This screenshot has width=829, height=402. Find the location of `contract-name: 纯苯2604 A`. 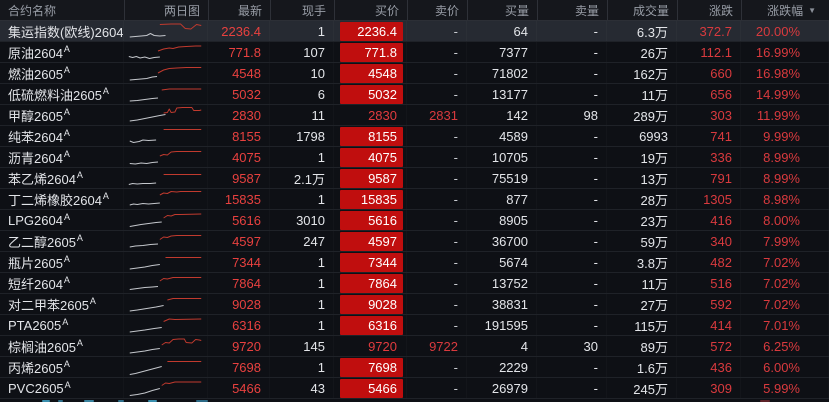

contract-name: 纯苯2604 A is located at coordinates (62, 136).